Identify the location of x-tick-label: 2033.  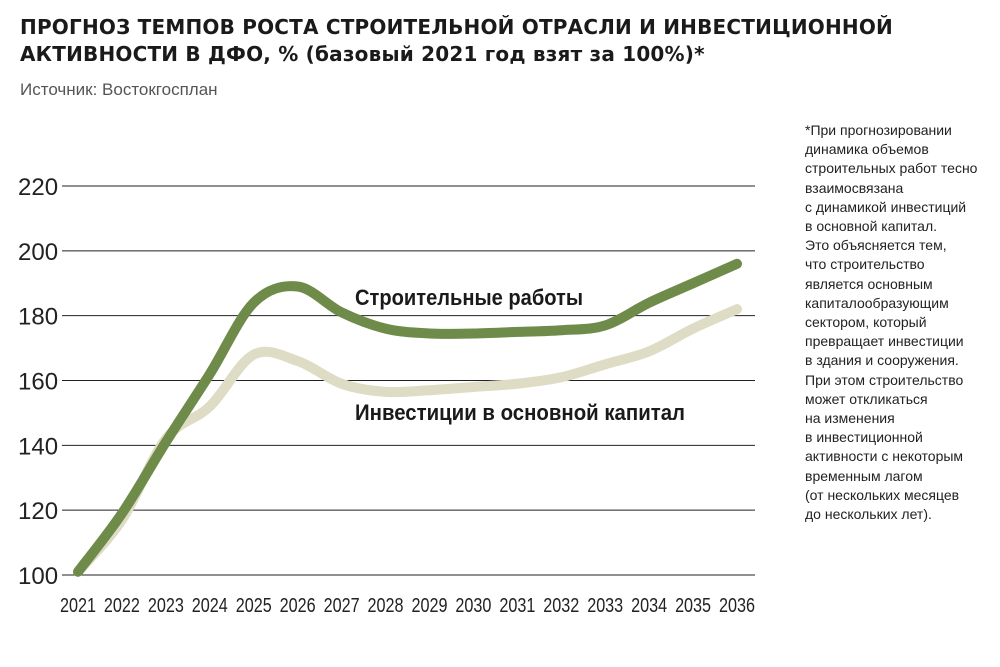
(605, 606).